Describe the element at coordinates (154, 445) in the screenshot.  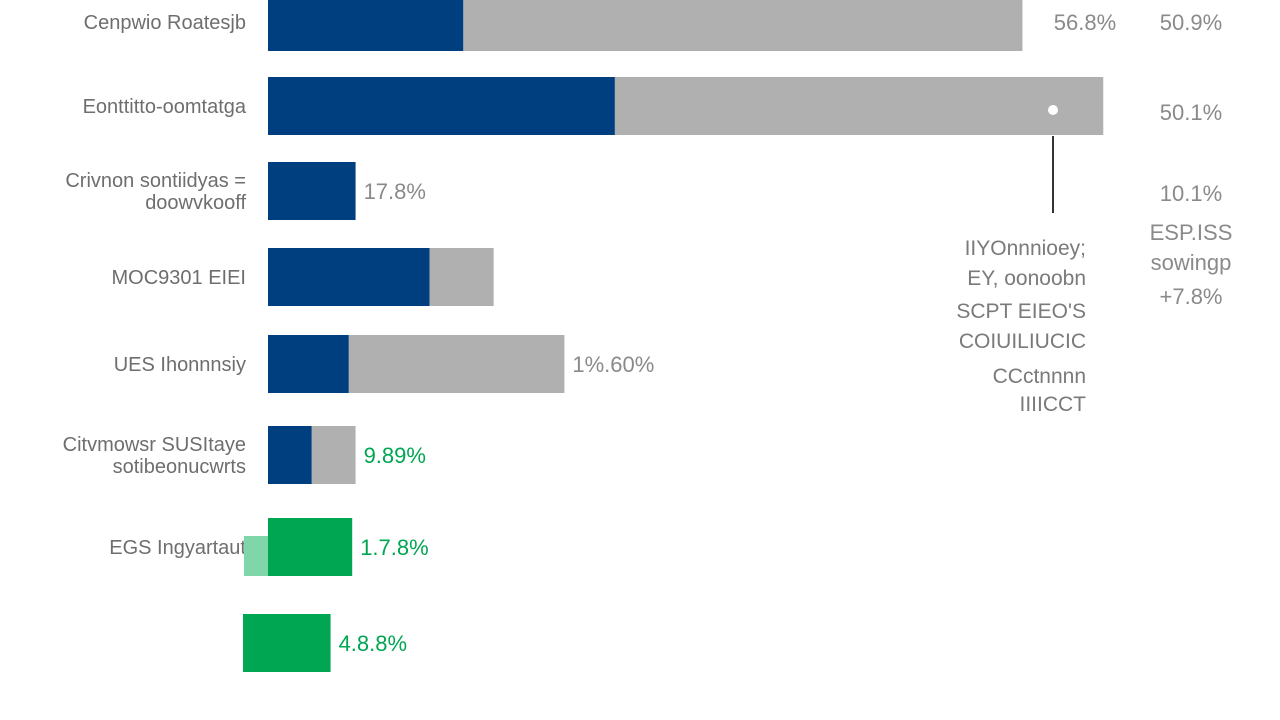
I see `category-label: Citvmowsr SUSItaye` at that location.